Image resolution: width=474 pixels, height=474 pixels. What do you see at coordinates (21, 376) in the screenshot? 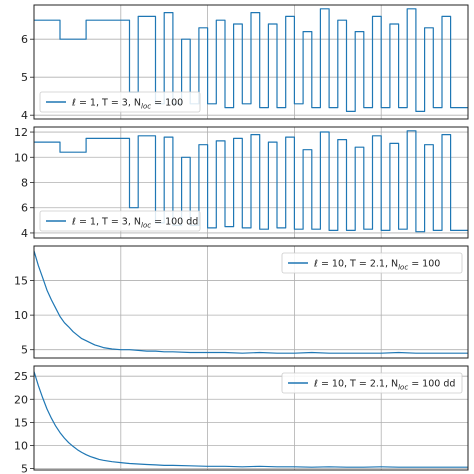
I see `y-tick-label: 25` at bounding box center [21, 376].